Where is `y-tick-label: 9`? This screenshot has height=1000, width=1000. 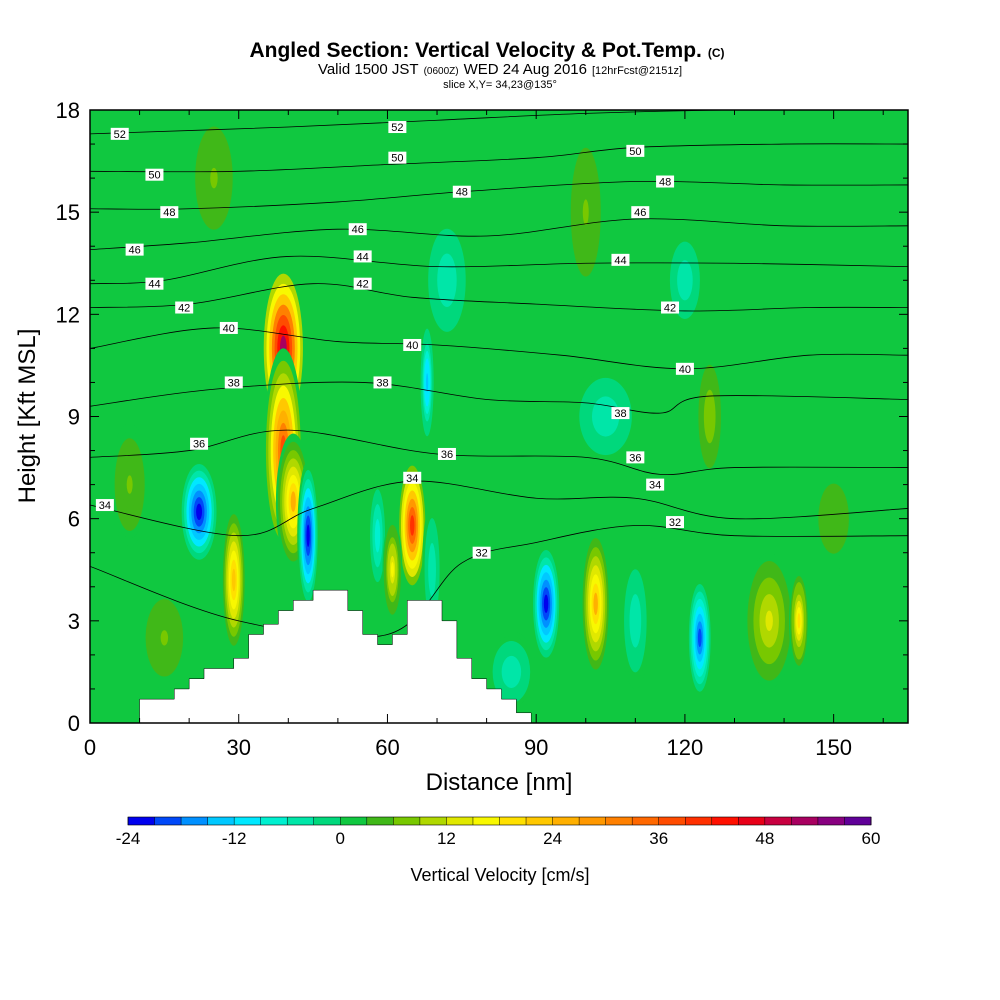
y-tick-label: 9 is located at coordinates (74, 417).